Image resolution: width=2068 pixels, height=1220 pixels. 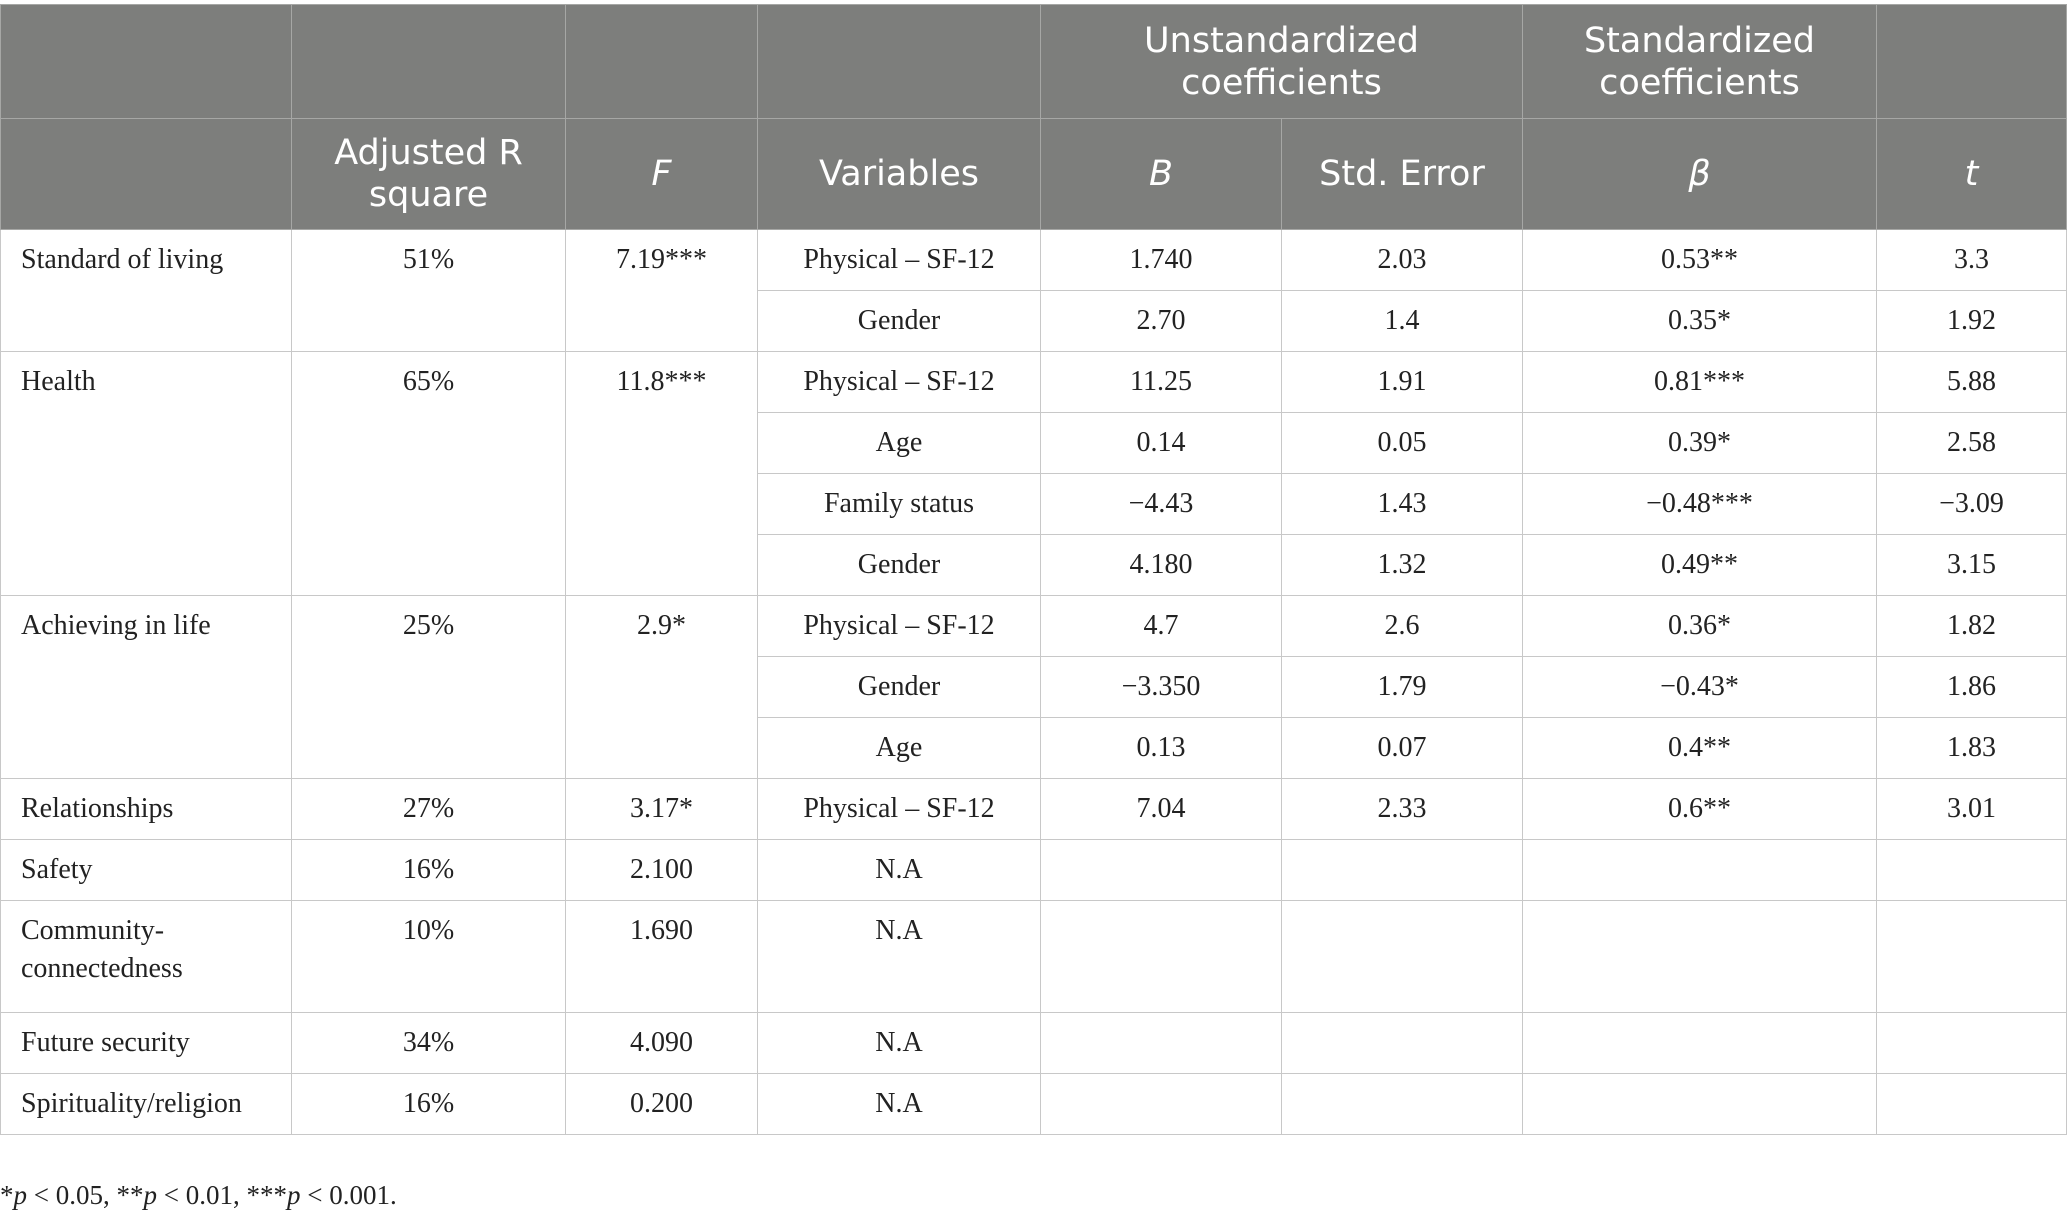 What do you see at coordinates (1402, 260) in the screenshot?
I see `std-error-cell: 2.03` at bounding box center [1402, 260].